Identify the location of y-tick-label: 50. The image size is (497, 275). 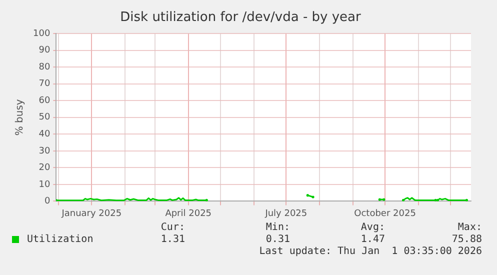
(44, 117).